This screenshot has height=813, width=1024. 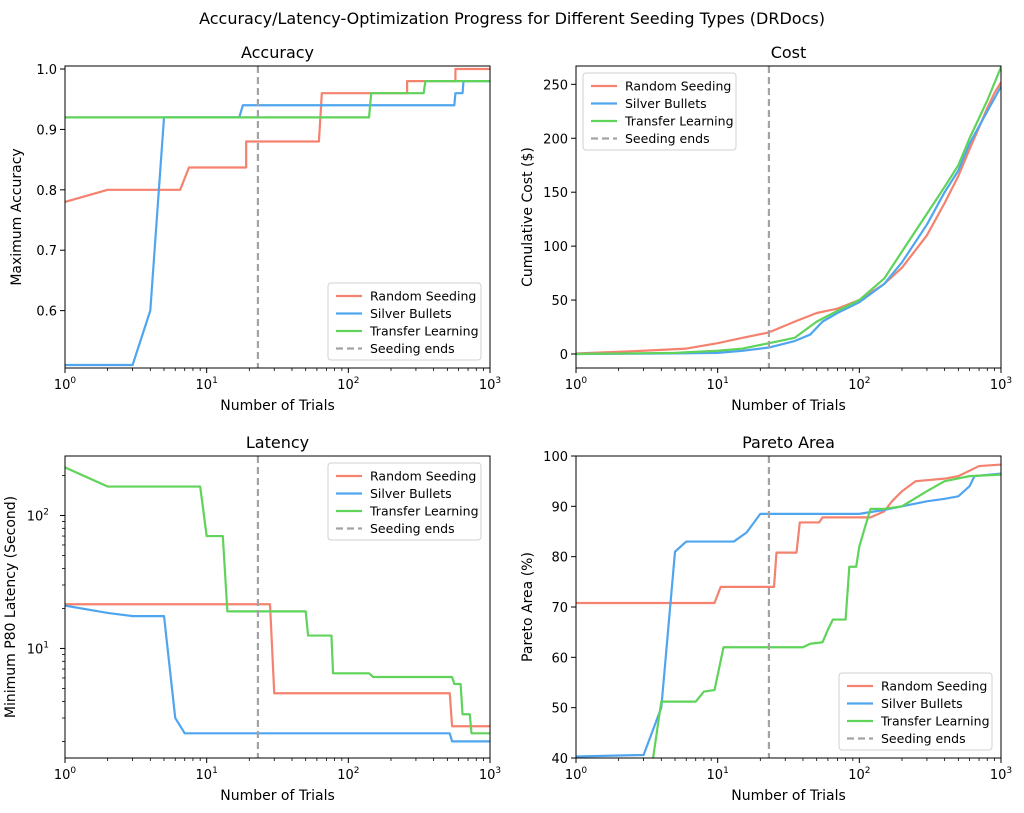 What do you see at coordinates (788, 534) in the screenshot?
I see `pareto-series-random-seeding` at bounding box center [788, 534].